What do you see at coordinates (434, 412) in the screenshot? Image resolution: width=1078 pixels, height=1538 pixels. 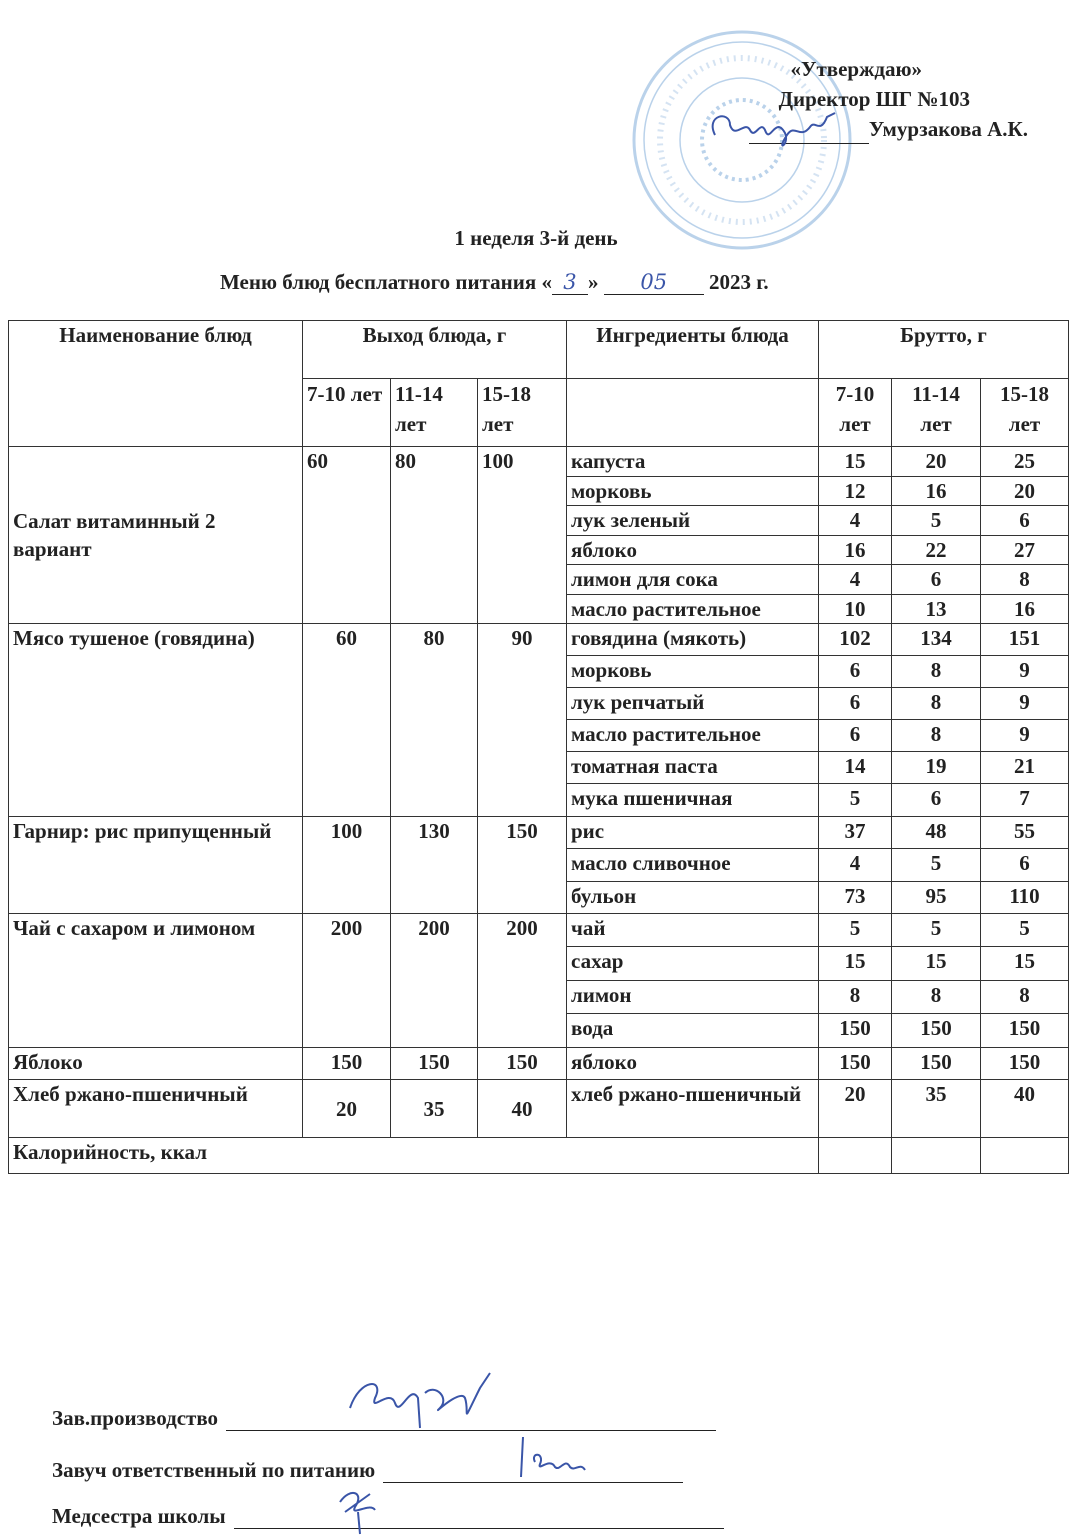 I see `header-age: 11-14 лет` at bounding box center [434, 412].